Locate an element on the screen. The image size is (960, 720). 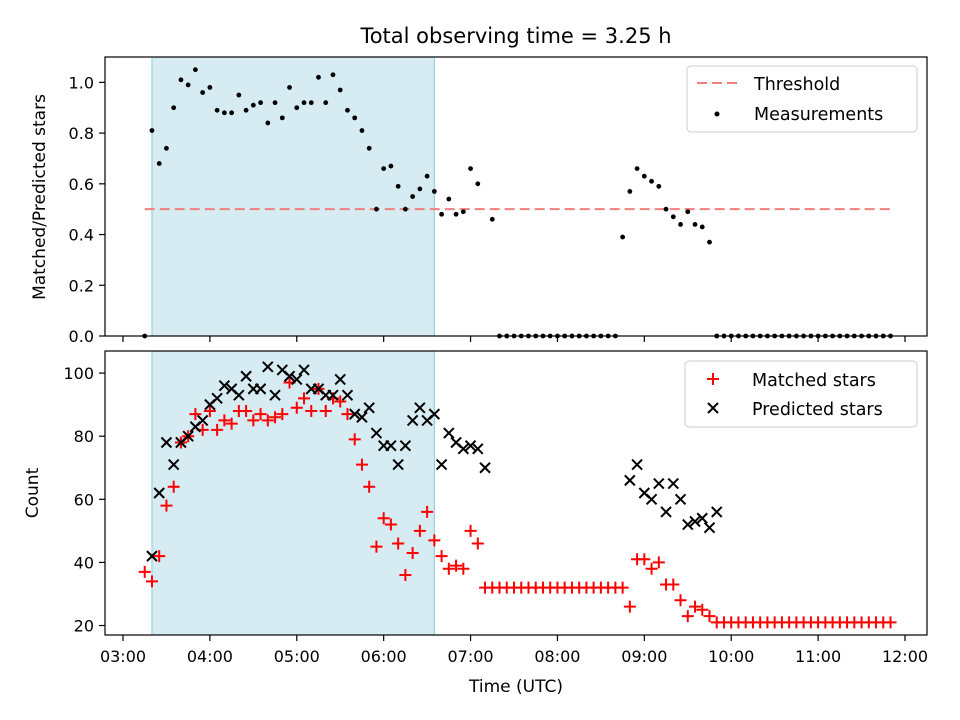
top-y-tick-label: 0.0 is located at coordinates (81, 336).